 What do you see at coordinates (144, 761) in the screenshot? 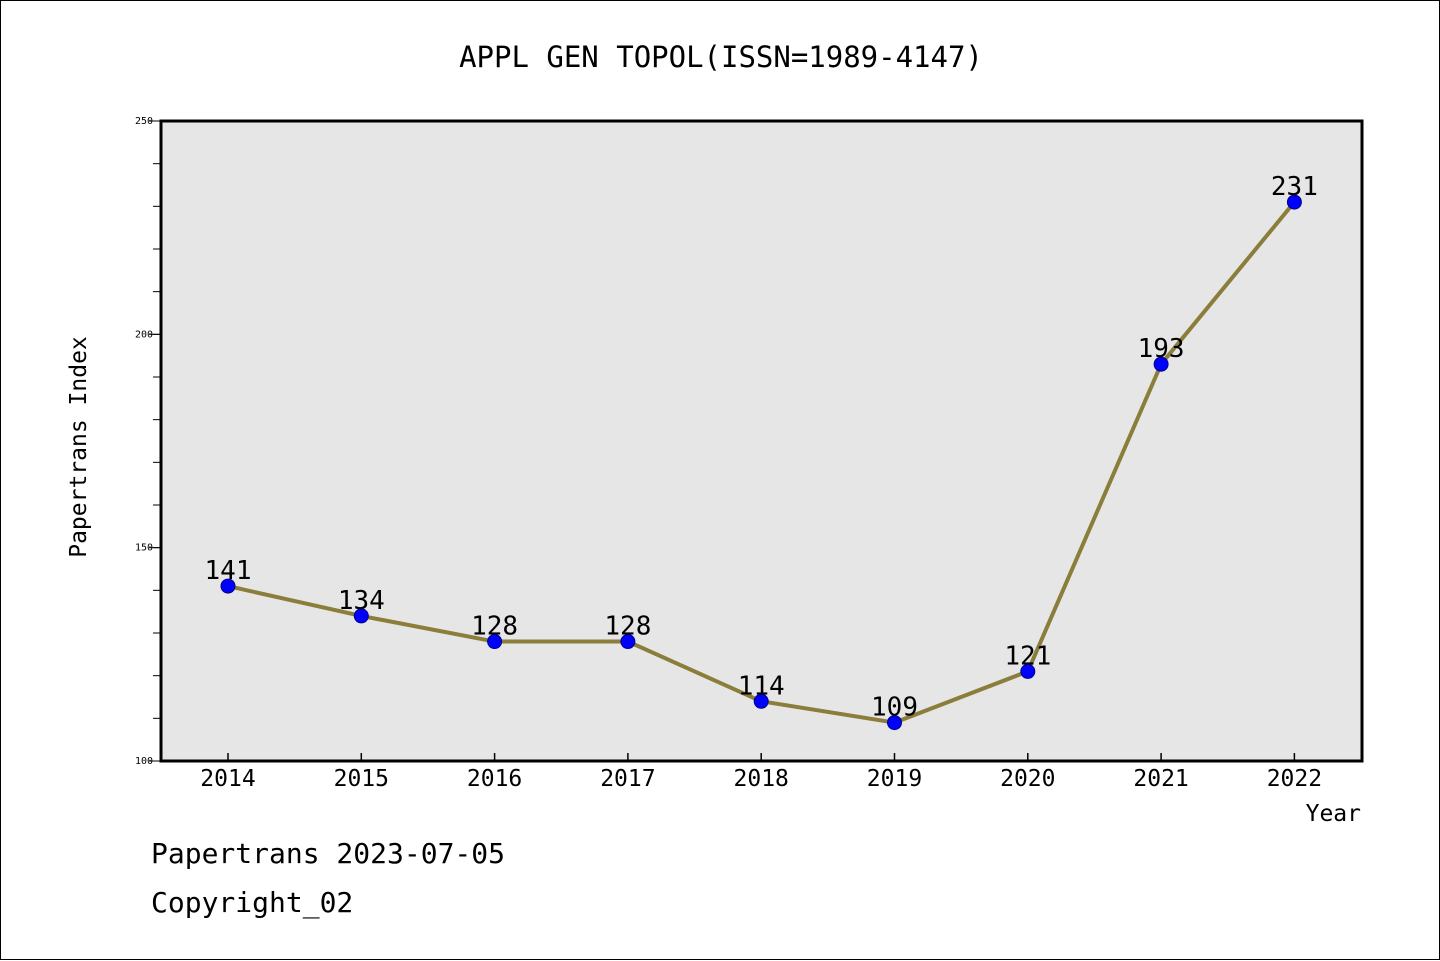
I see `y-tick-label: 100` at bounding box center [144, 761].